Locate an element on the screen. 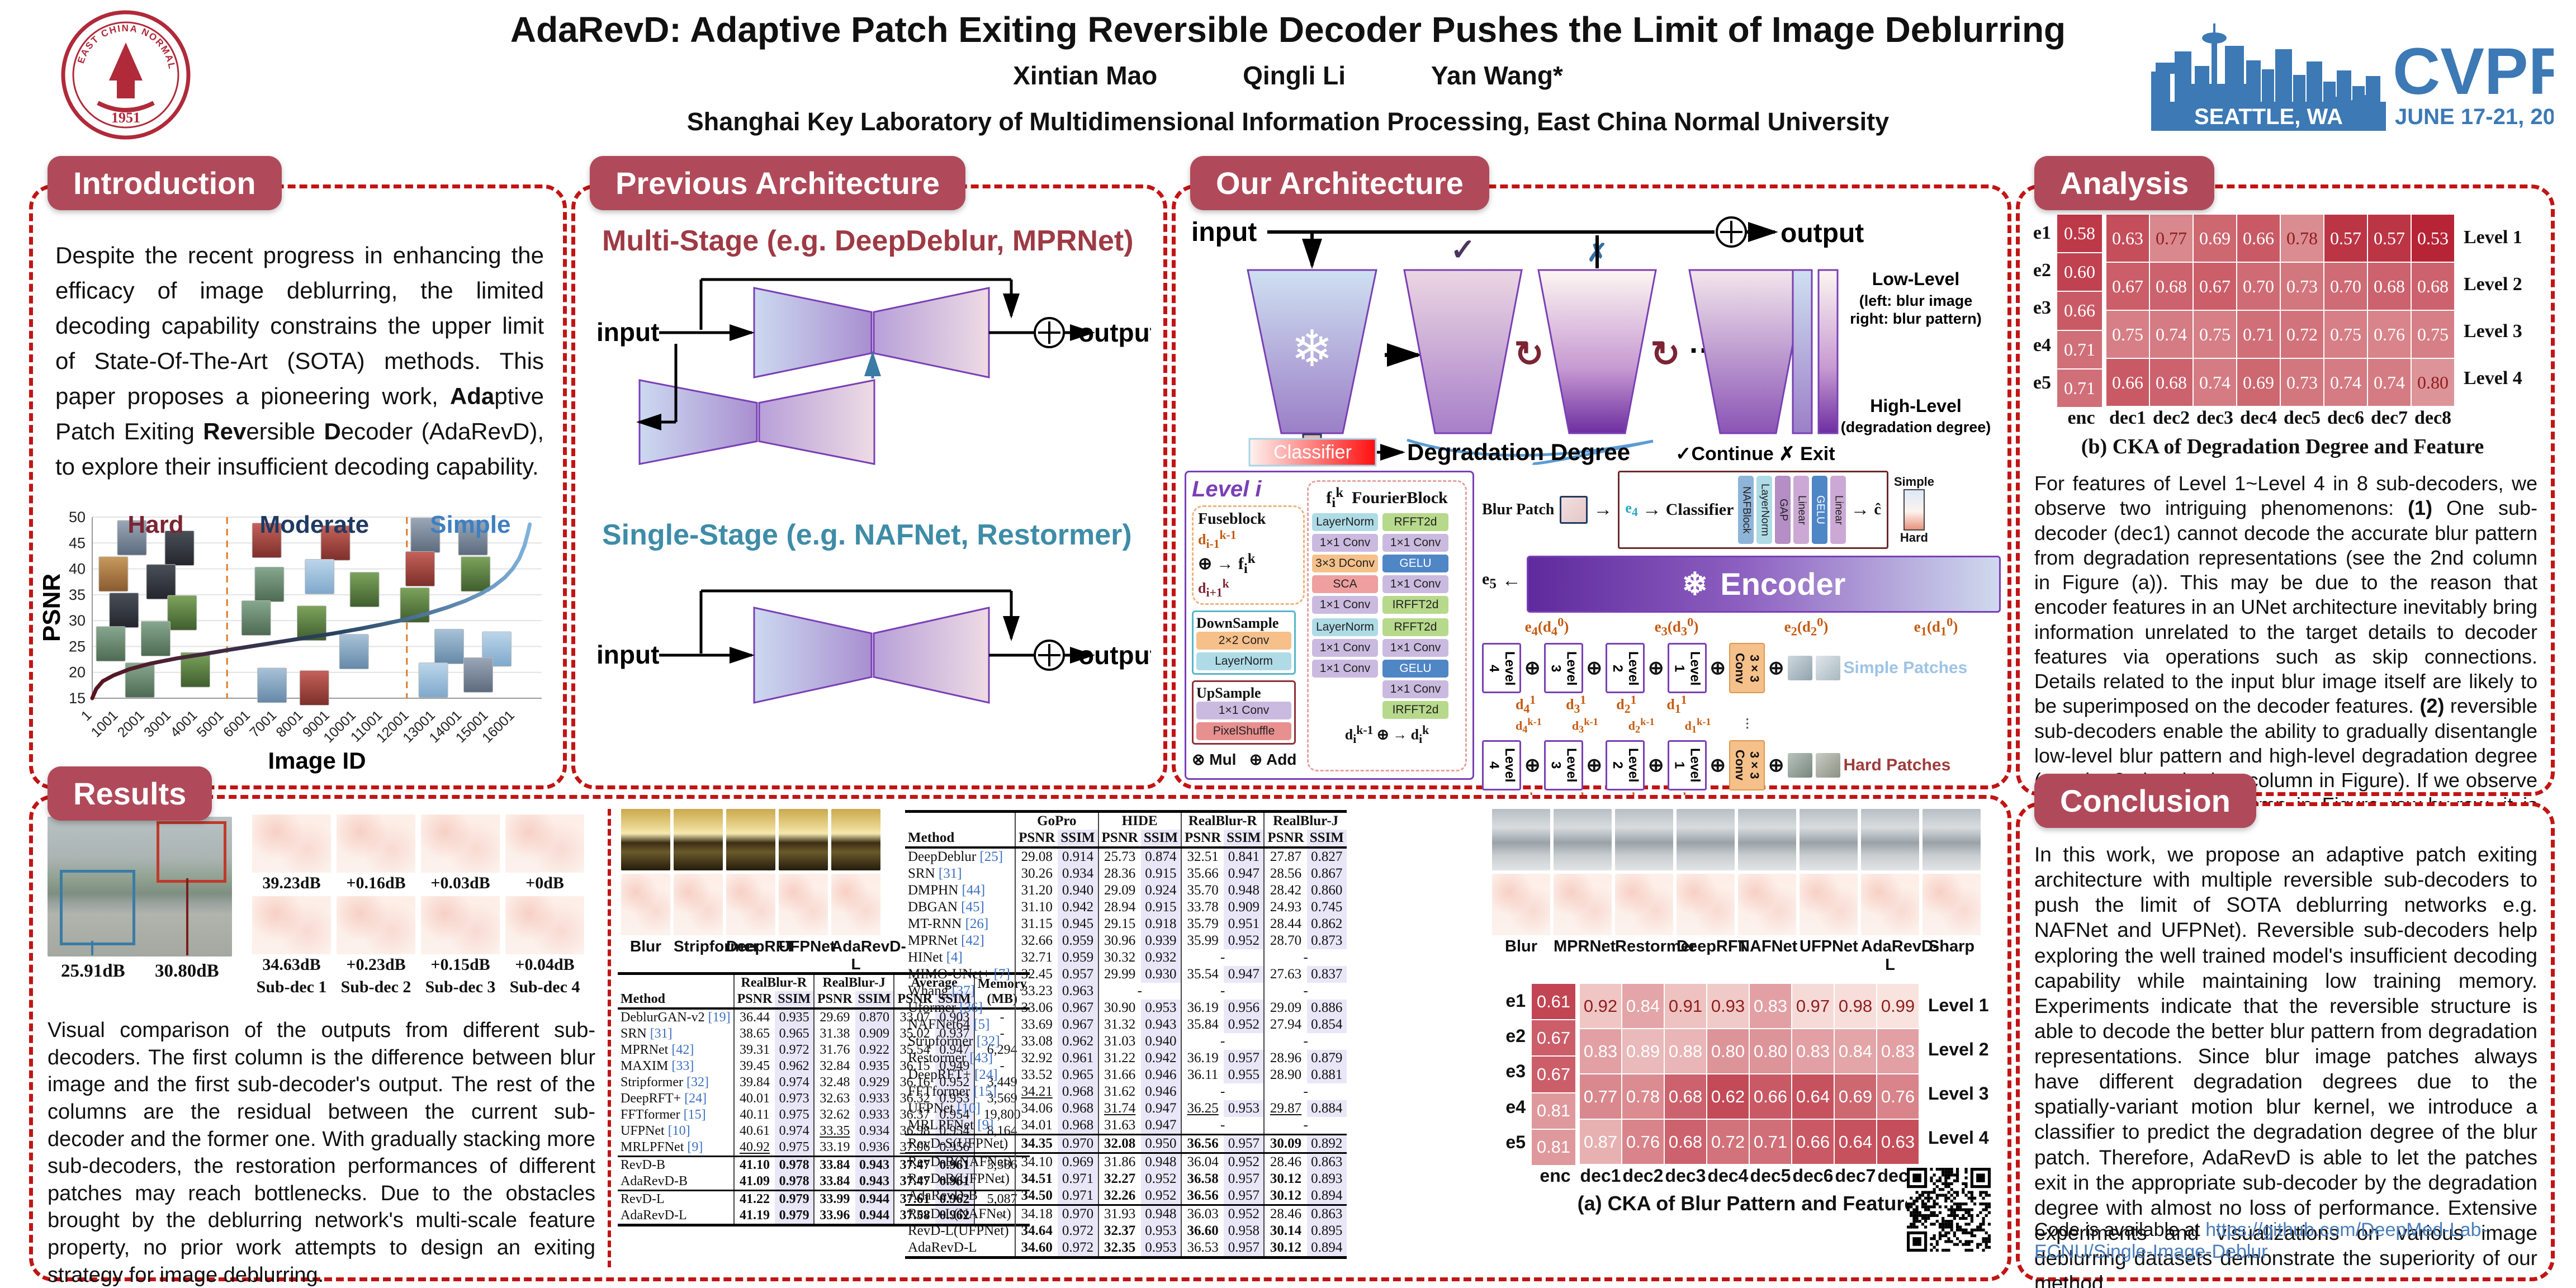 The height and width of the screenshot is (1288, 2576). svg-text: input is located at coordinates (627, 333).